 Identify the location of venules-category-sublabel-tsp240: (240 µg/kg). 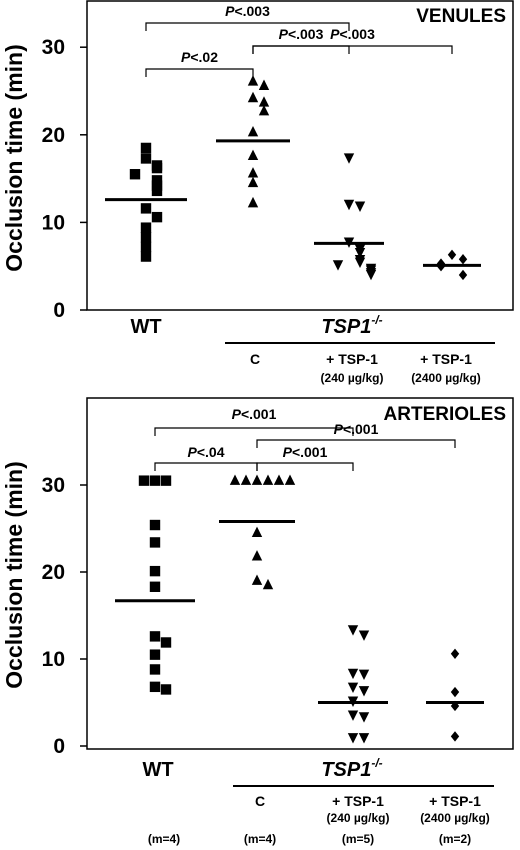
(352, 378).